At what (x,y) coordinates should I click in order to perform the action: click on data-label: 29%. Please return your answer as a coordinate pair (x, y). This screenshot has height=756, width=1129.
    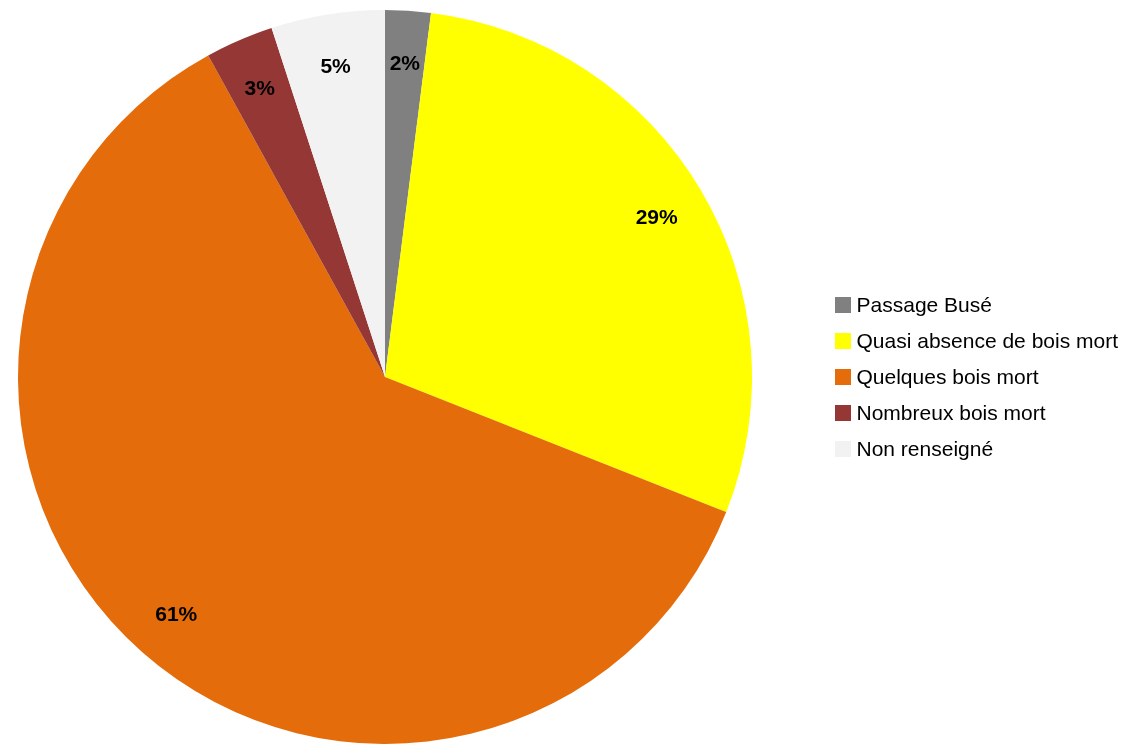
    Looking at the image, I should click on (657, 216).